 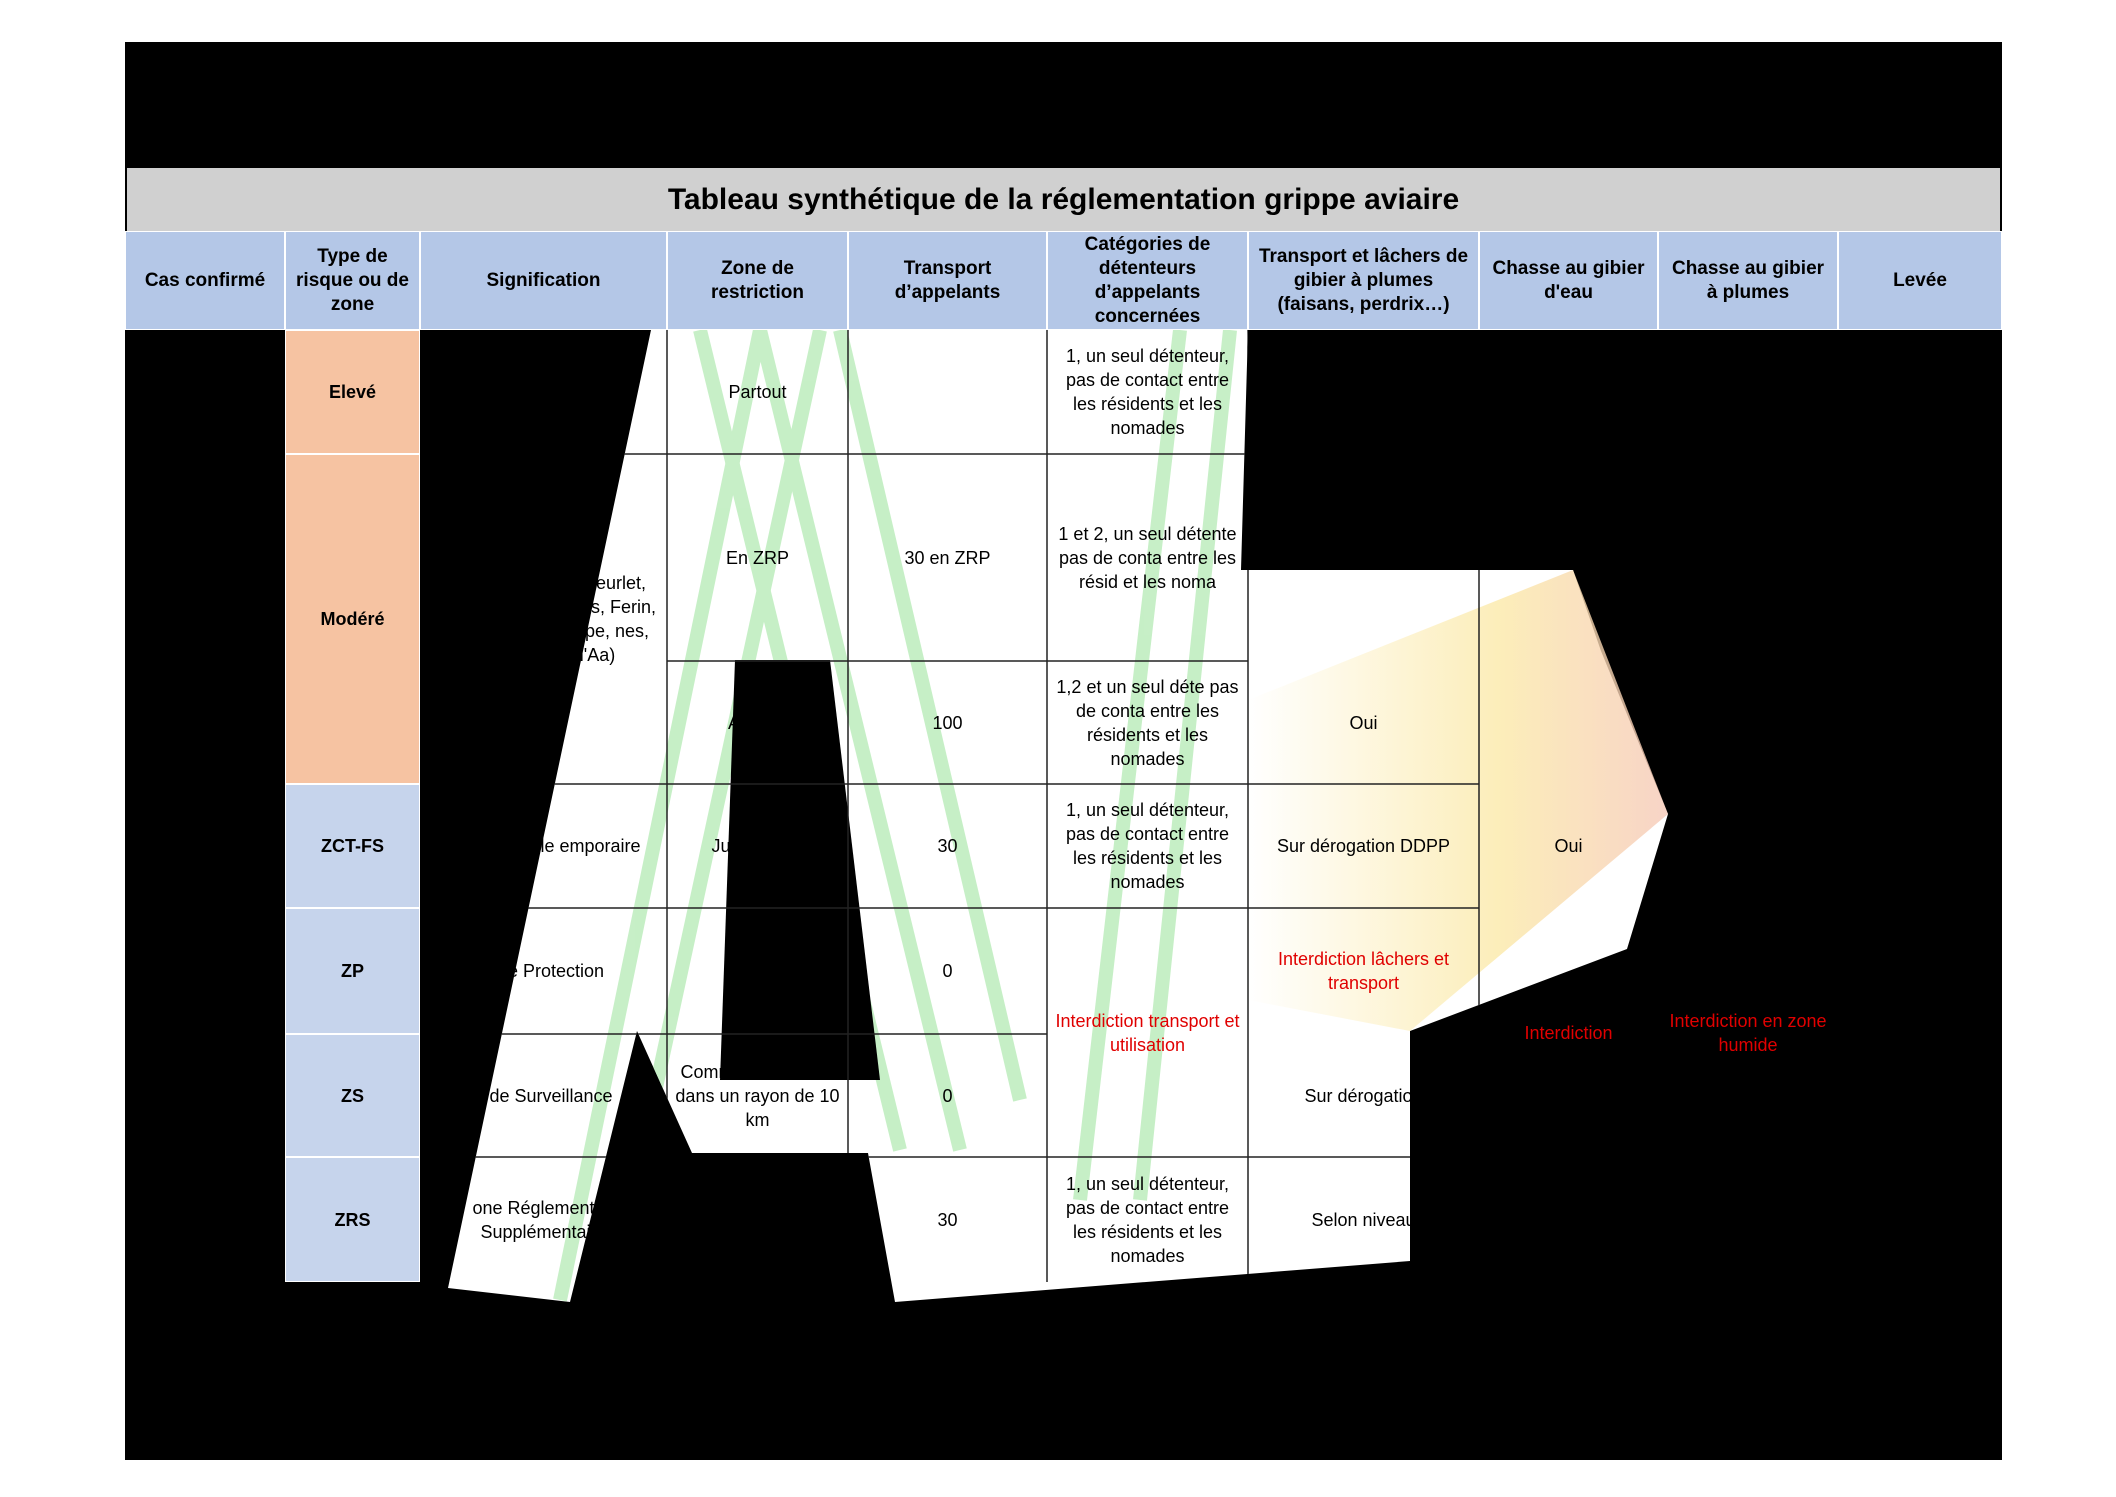 I want to click on table-cell: Interdiction, so click(x=1568, y=1032).